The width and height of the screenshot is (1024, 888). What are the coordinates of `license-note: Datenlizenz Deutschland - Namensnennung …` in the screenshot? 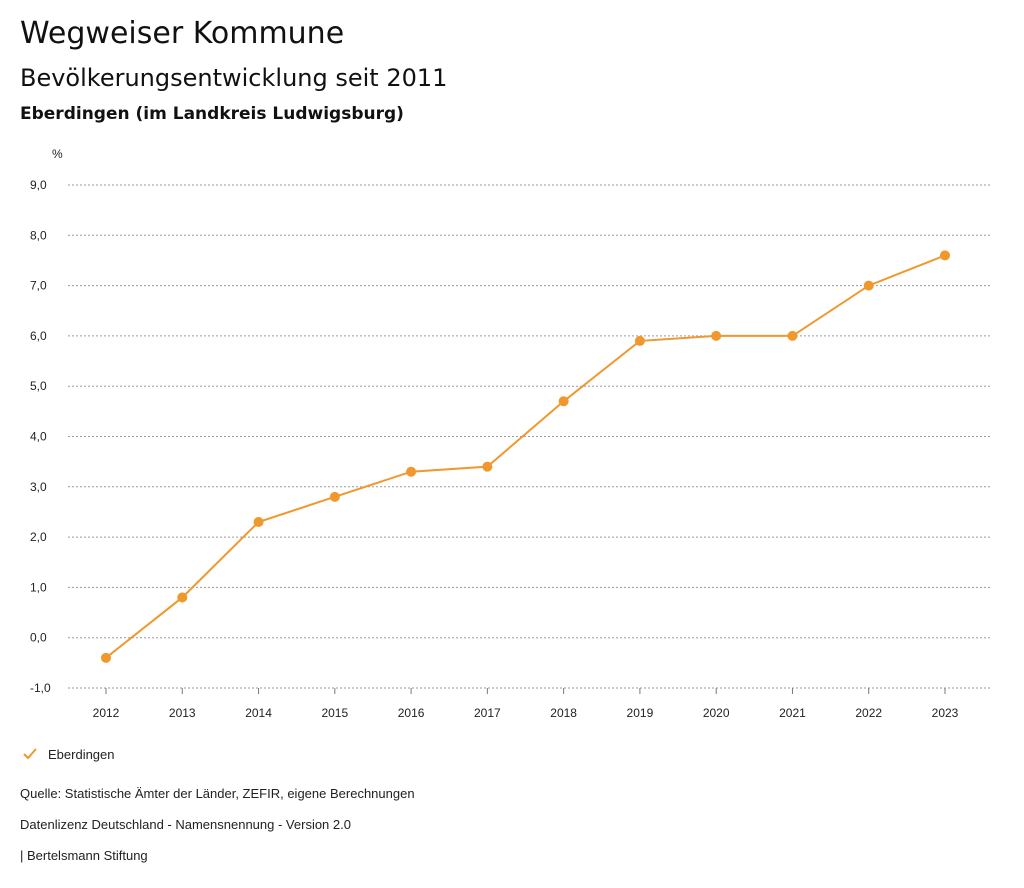 It's located at (185, 824).